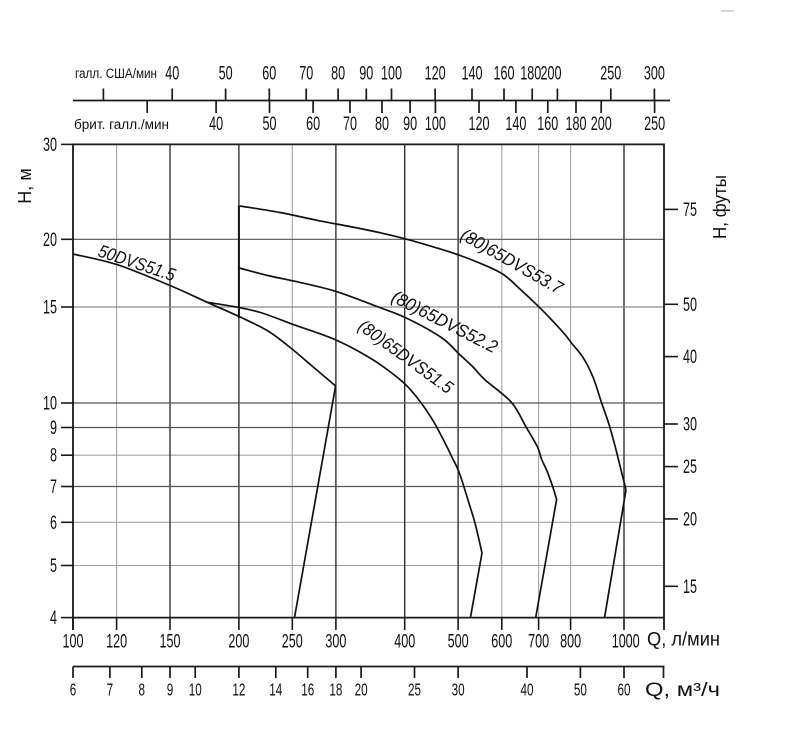 The image size is (799, 739). Describe the element at coordinates (25, 185) in the screenshot. I see `svg-text: Н, м` at that location.